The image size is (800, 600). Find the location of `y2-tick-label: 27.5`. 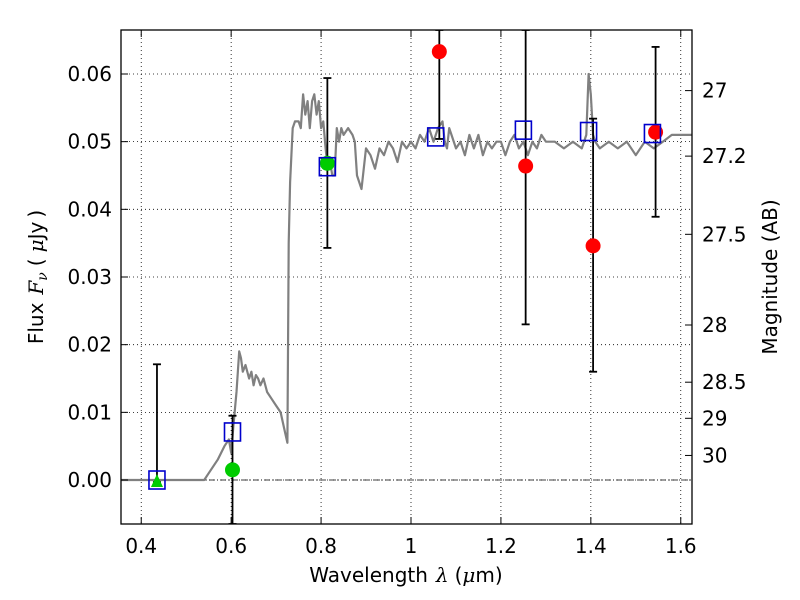

y2-tick-label: 27.5 is located at coordinates (724, 234).